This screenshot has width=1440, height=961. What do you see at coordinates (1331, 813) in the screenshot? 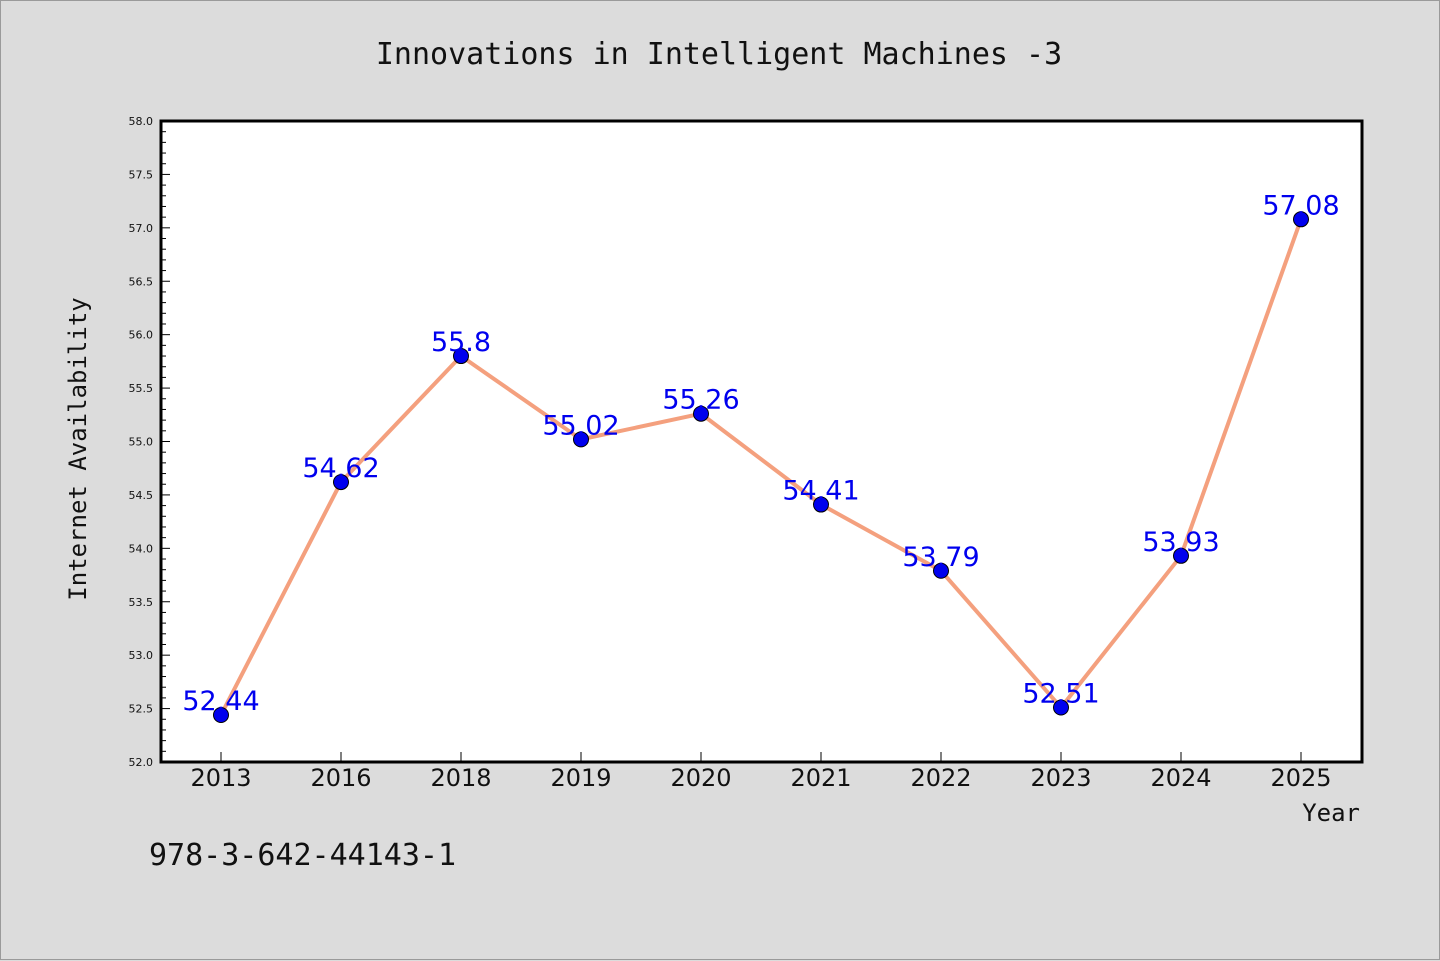
I see `x-axis-label: Year` at bounding box center [1331, 813].